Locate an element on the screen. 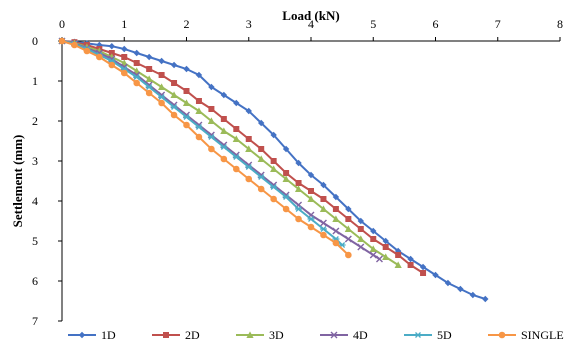 The width and height of the screenshot is (578, 347). x-tick-label: 7 is located at coordinates (498, 24).